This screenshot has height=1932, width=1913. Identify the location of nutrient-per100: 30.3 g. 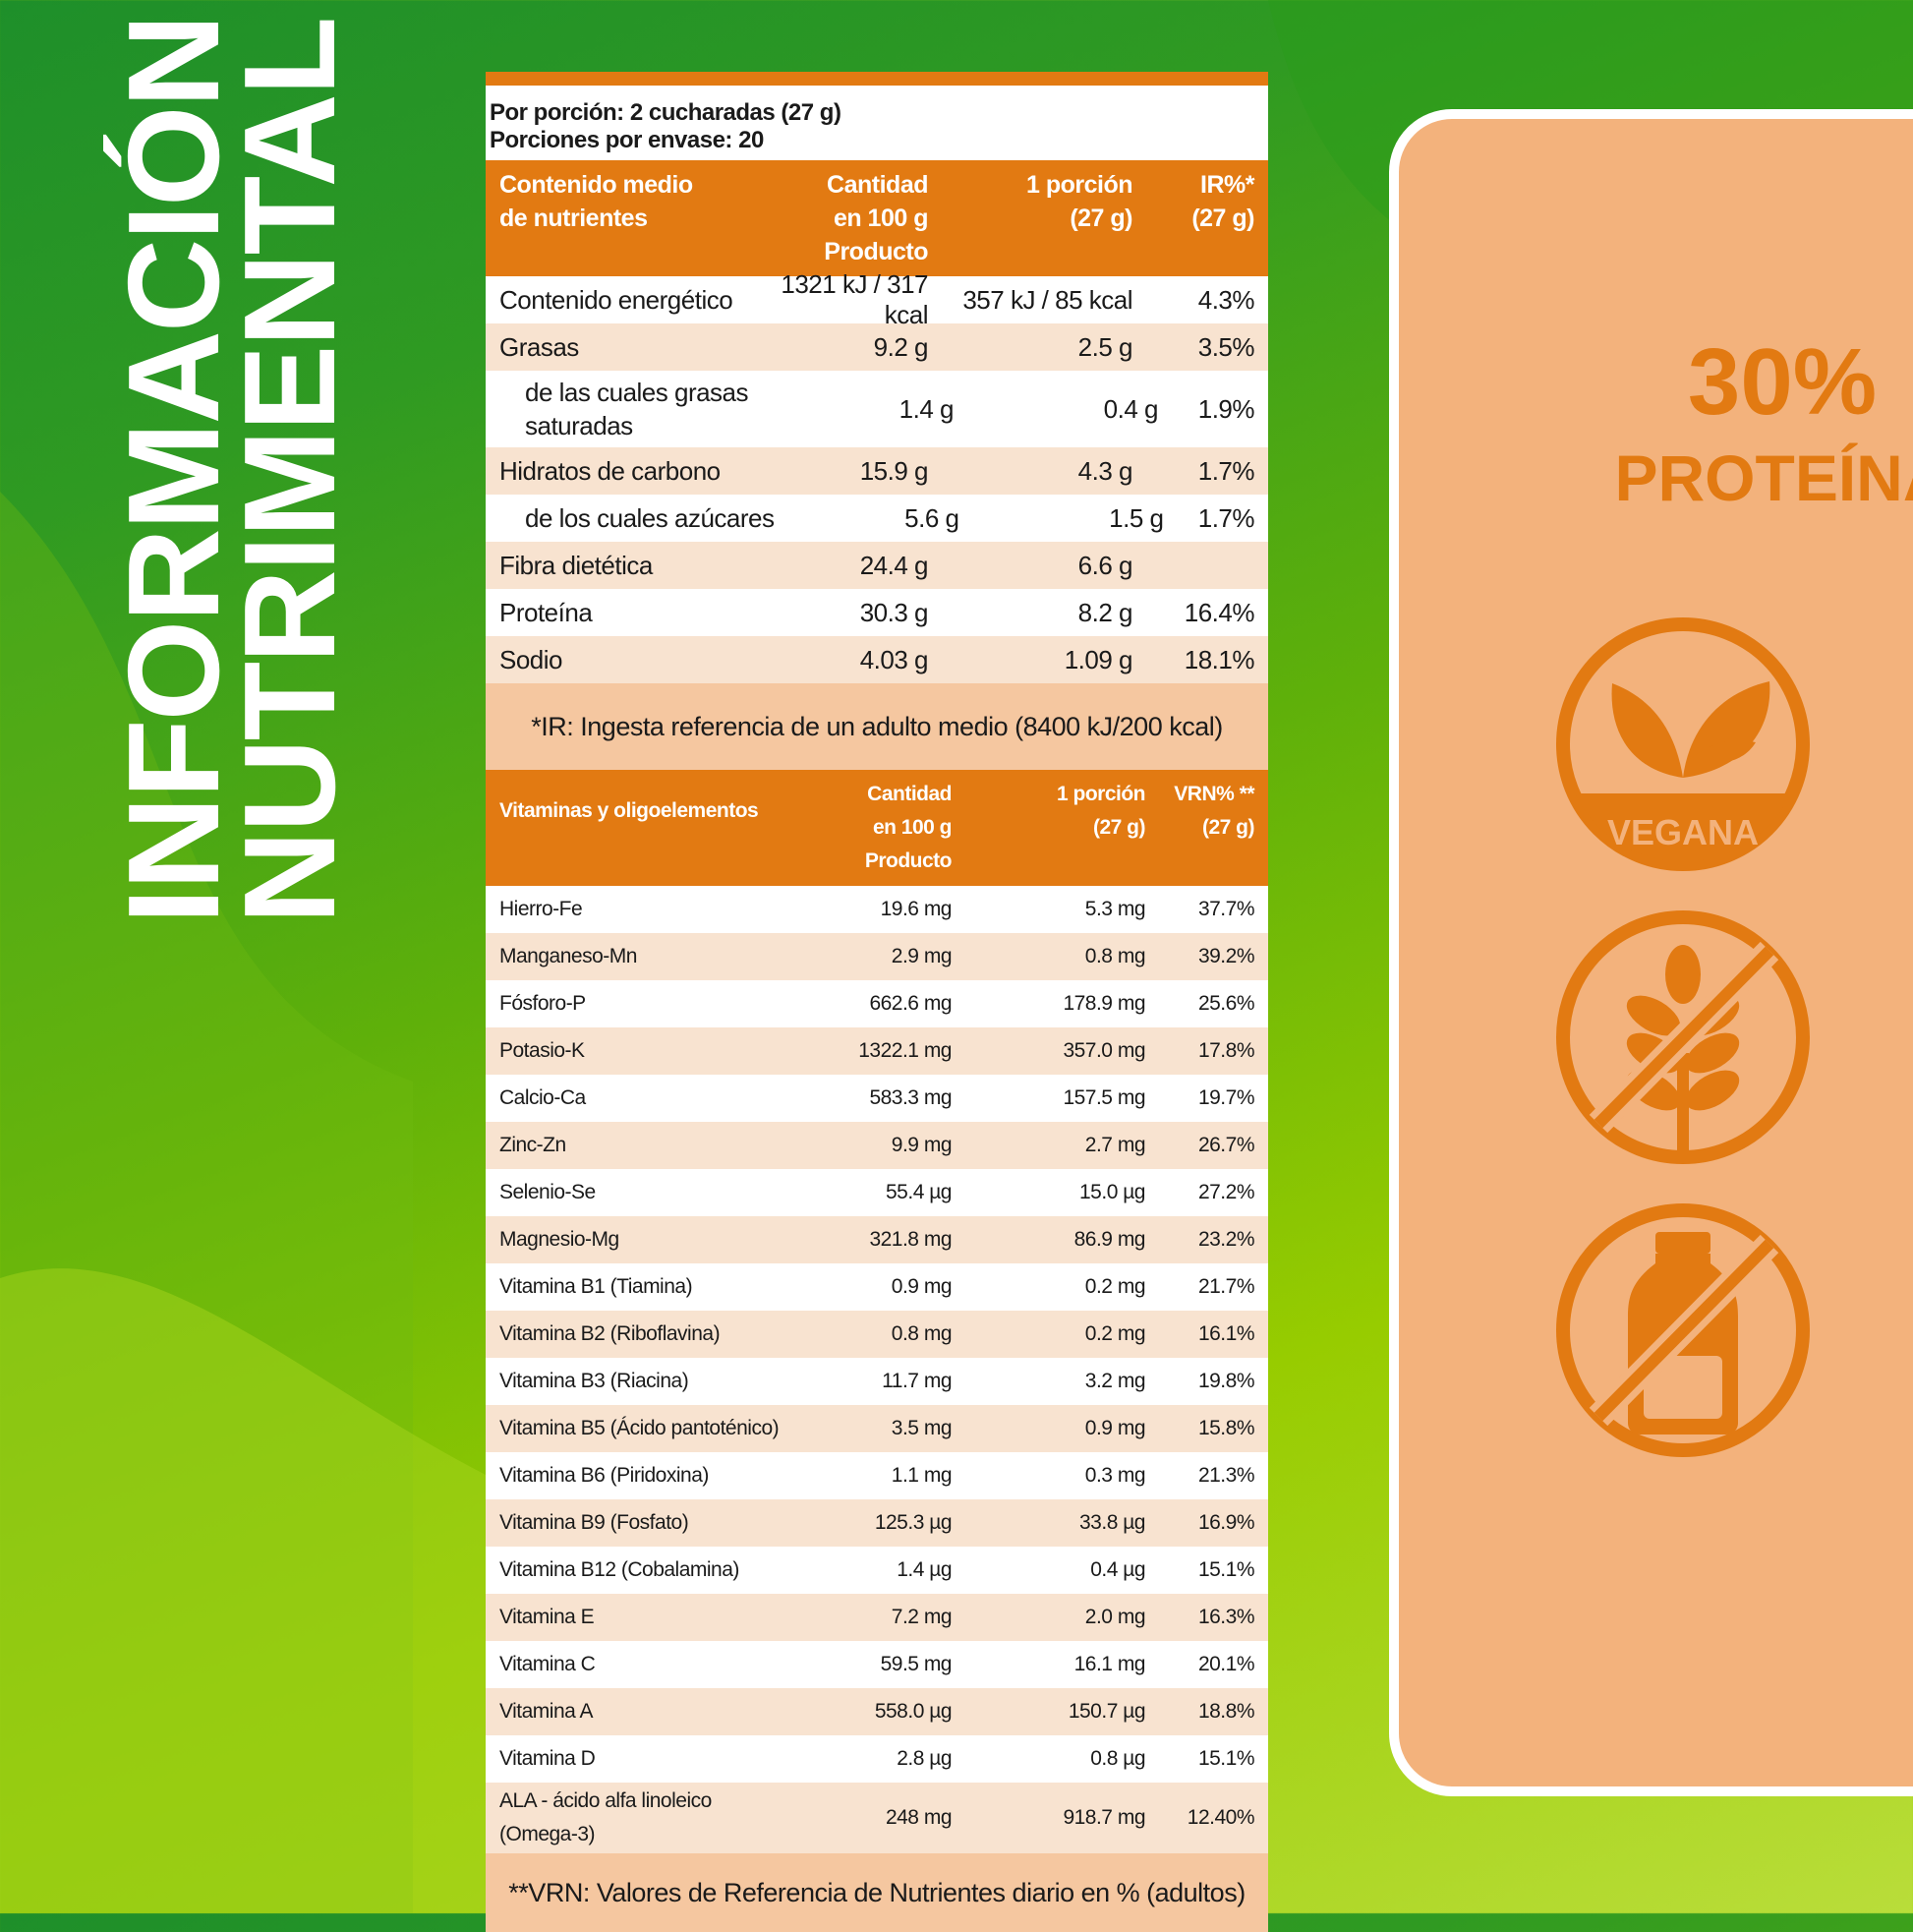
(894, 612).